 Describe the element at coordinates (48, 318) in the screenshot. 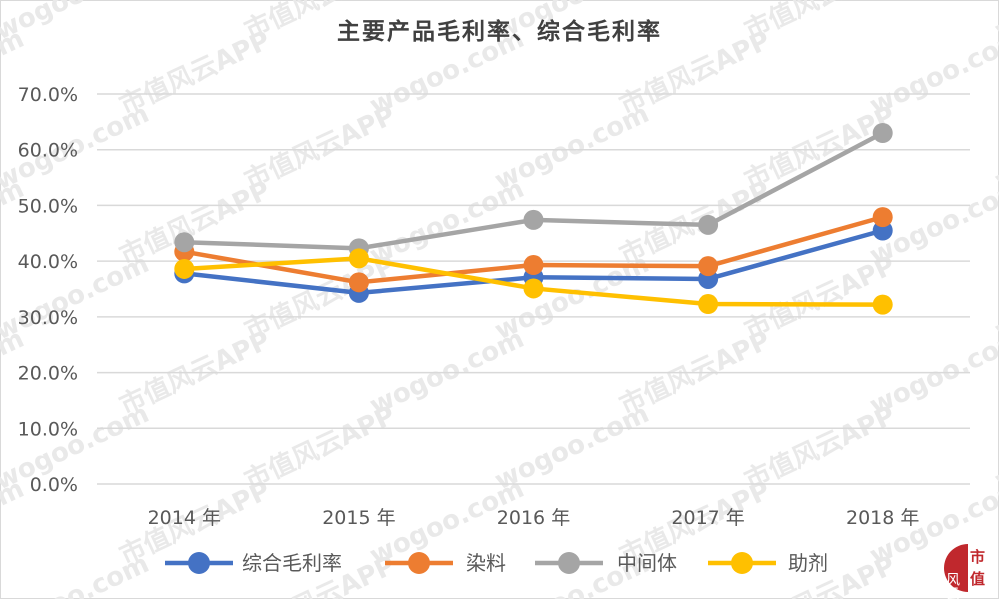

I see `y-tick-label: 30.0%` at that location.